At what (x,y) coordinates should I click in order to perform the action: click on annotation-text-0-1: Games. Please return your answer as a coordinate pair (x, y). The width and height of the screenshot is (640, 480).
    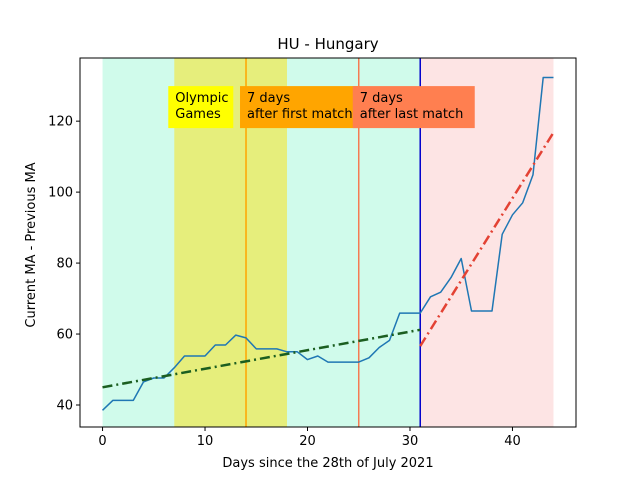
    Looking at the image, I should click on (198, 114).